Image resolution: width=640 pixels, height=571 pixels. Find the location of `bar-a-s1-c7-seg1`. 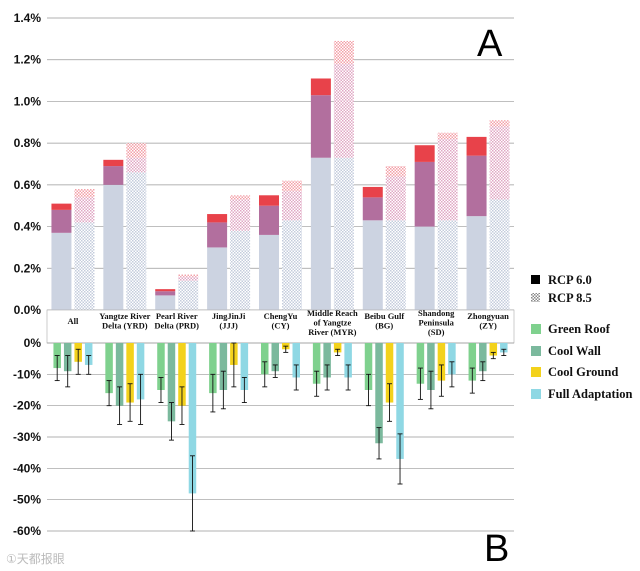

bar-a-s1-c7-seg1 is located at coordinates (447, 179).